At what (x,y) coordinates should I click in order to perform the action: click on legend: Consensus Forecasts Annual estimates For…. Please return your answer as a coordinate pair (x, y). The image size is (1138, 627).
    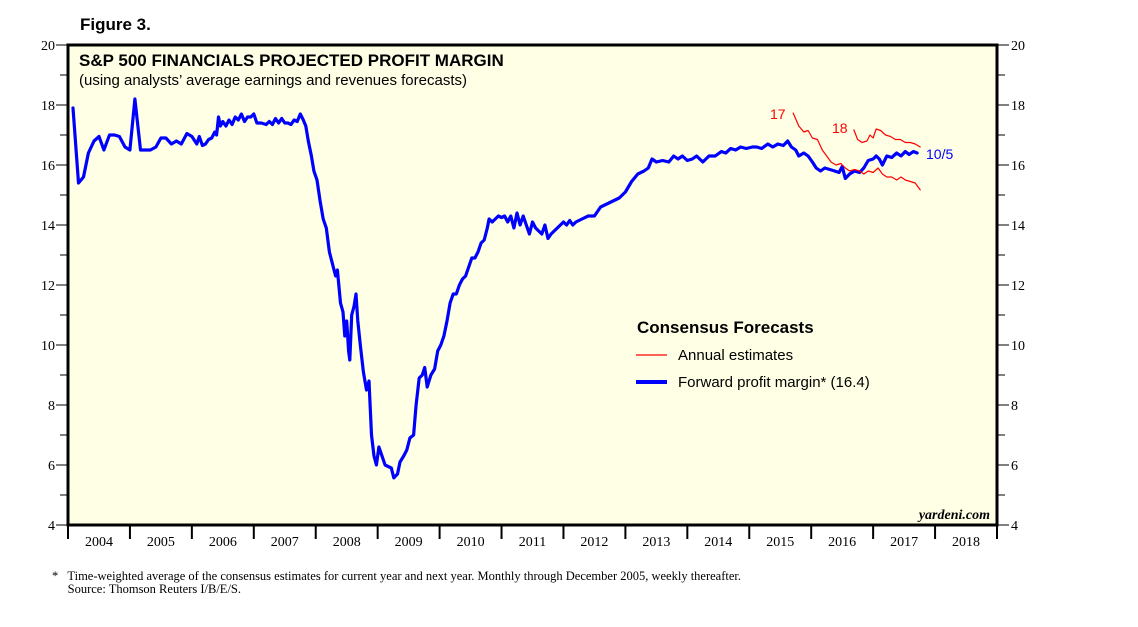
    Looking at the image, I should click on (753, 354).